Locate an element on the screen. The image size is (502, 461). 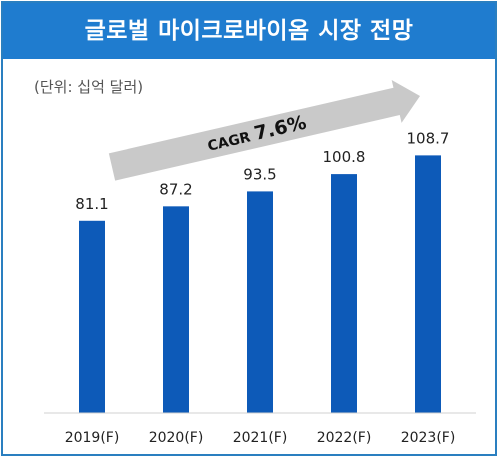
category-label: 2022(F) is located at coordinates (344, 438).